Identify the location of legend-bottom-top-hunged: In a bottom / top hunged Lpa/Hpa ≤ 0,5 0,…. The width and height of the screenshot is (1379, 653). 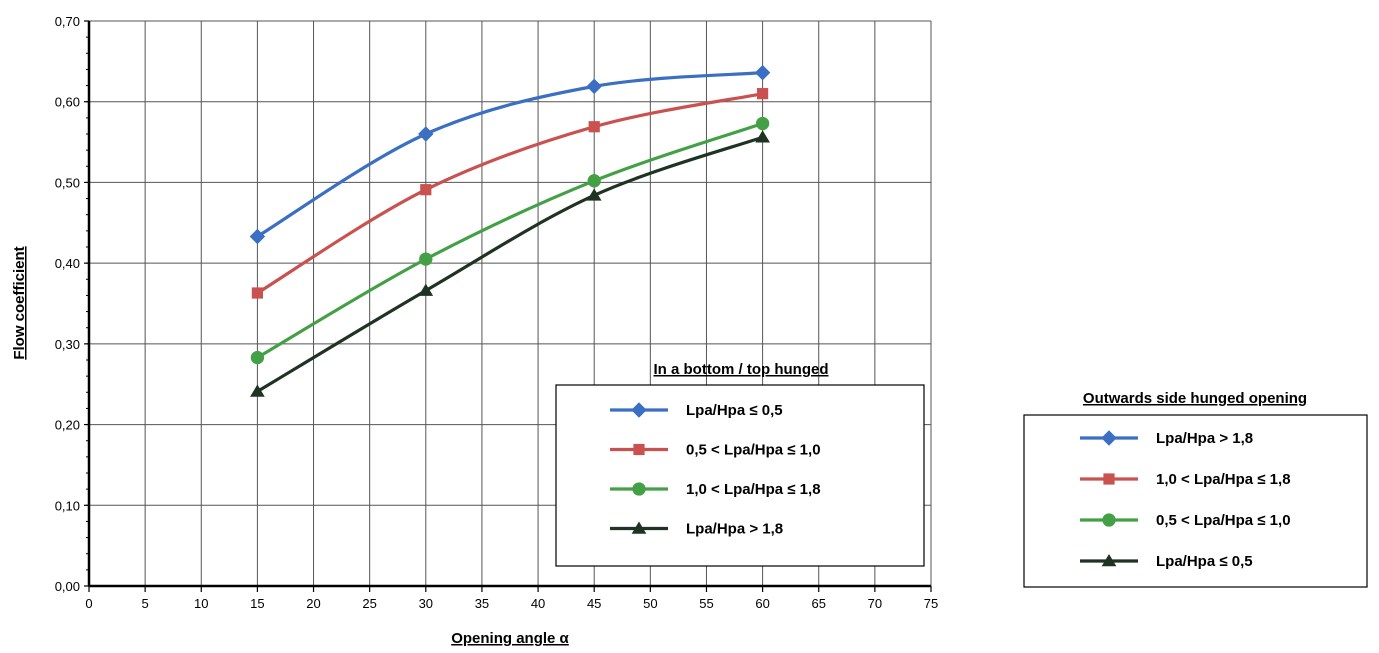
(740, 464).